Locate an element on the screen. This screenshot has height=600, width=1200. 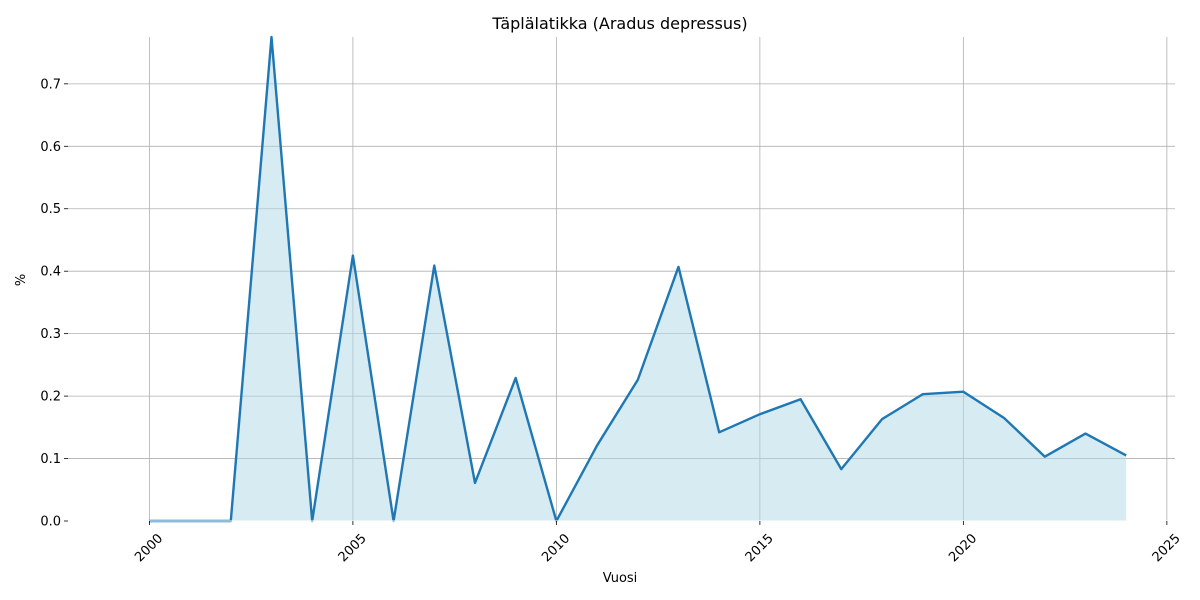
x-tick-label: 2025 is located at coordinates (1167, 548).